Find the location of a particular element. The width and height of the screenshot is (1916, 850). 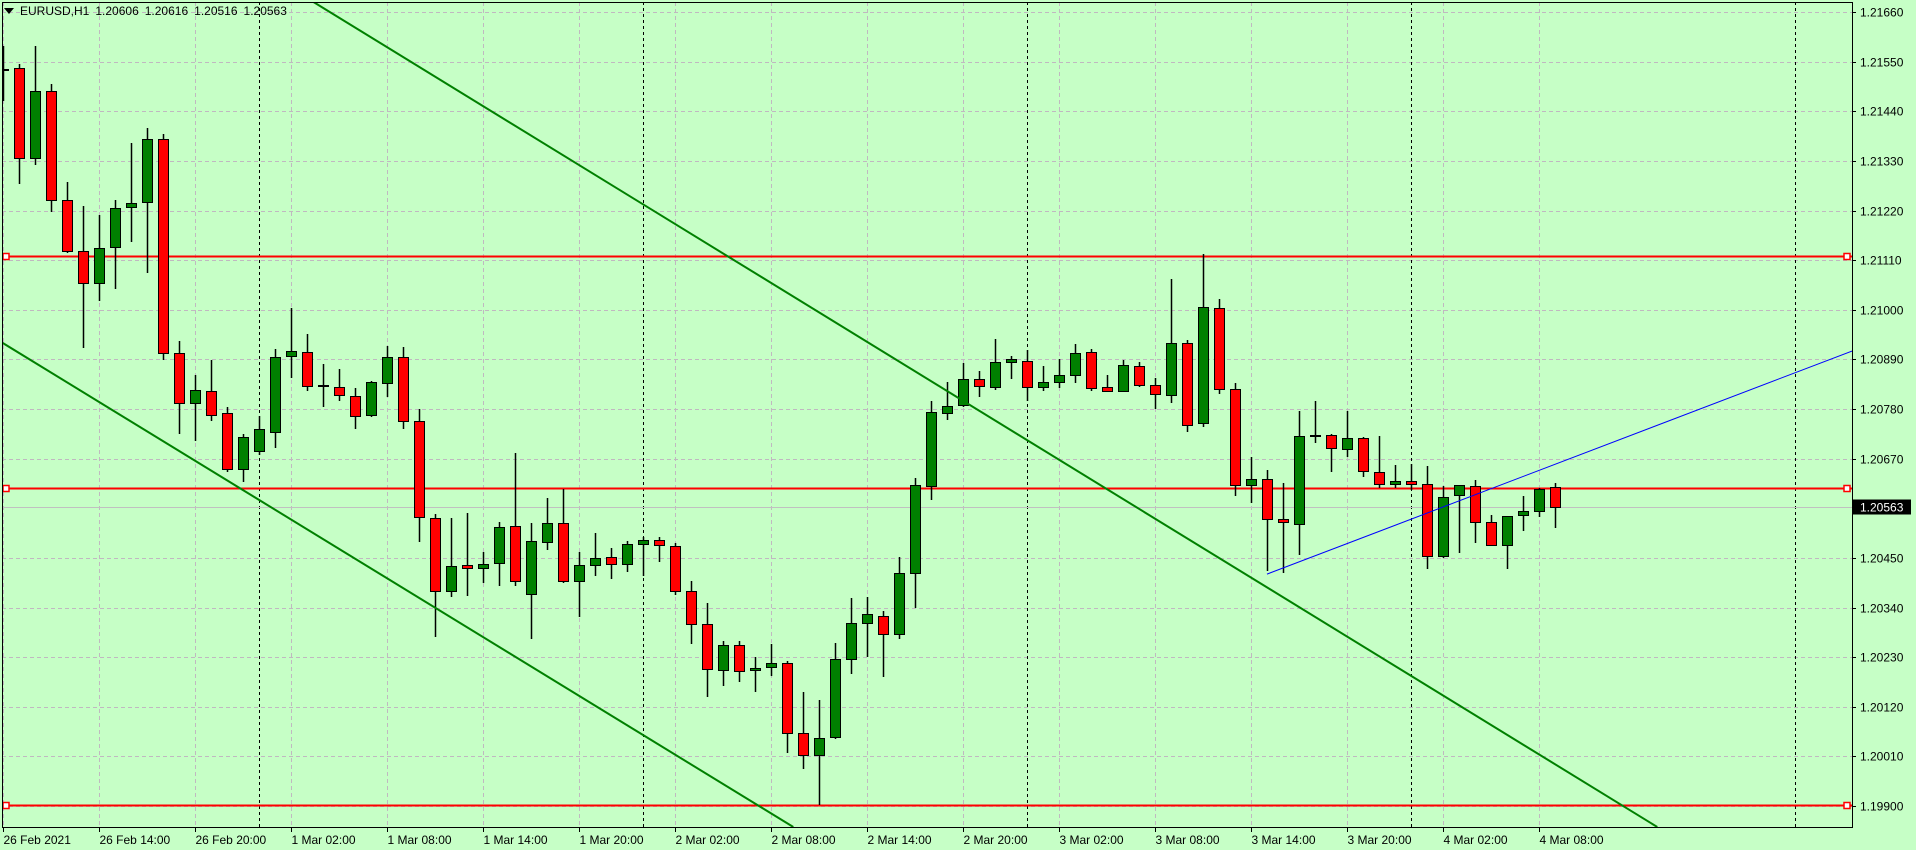

triangle-down-icon is located at coordinates (9, 11).